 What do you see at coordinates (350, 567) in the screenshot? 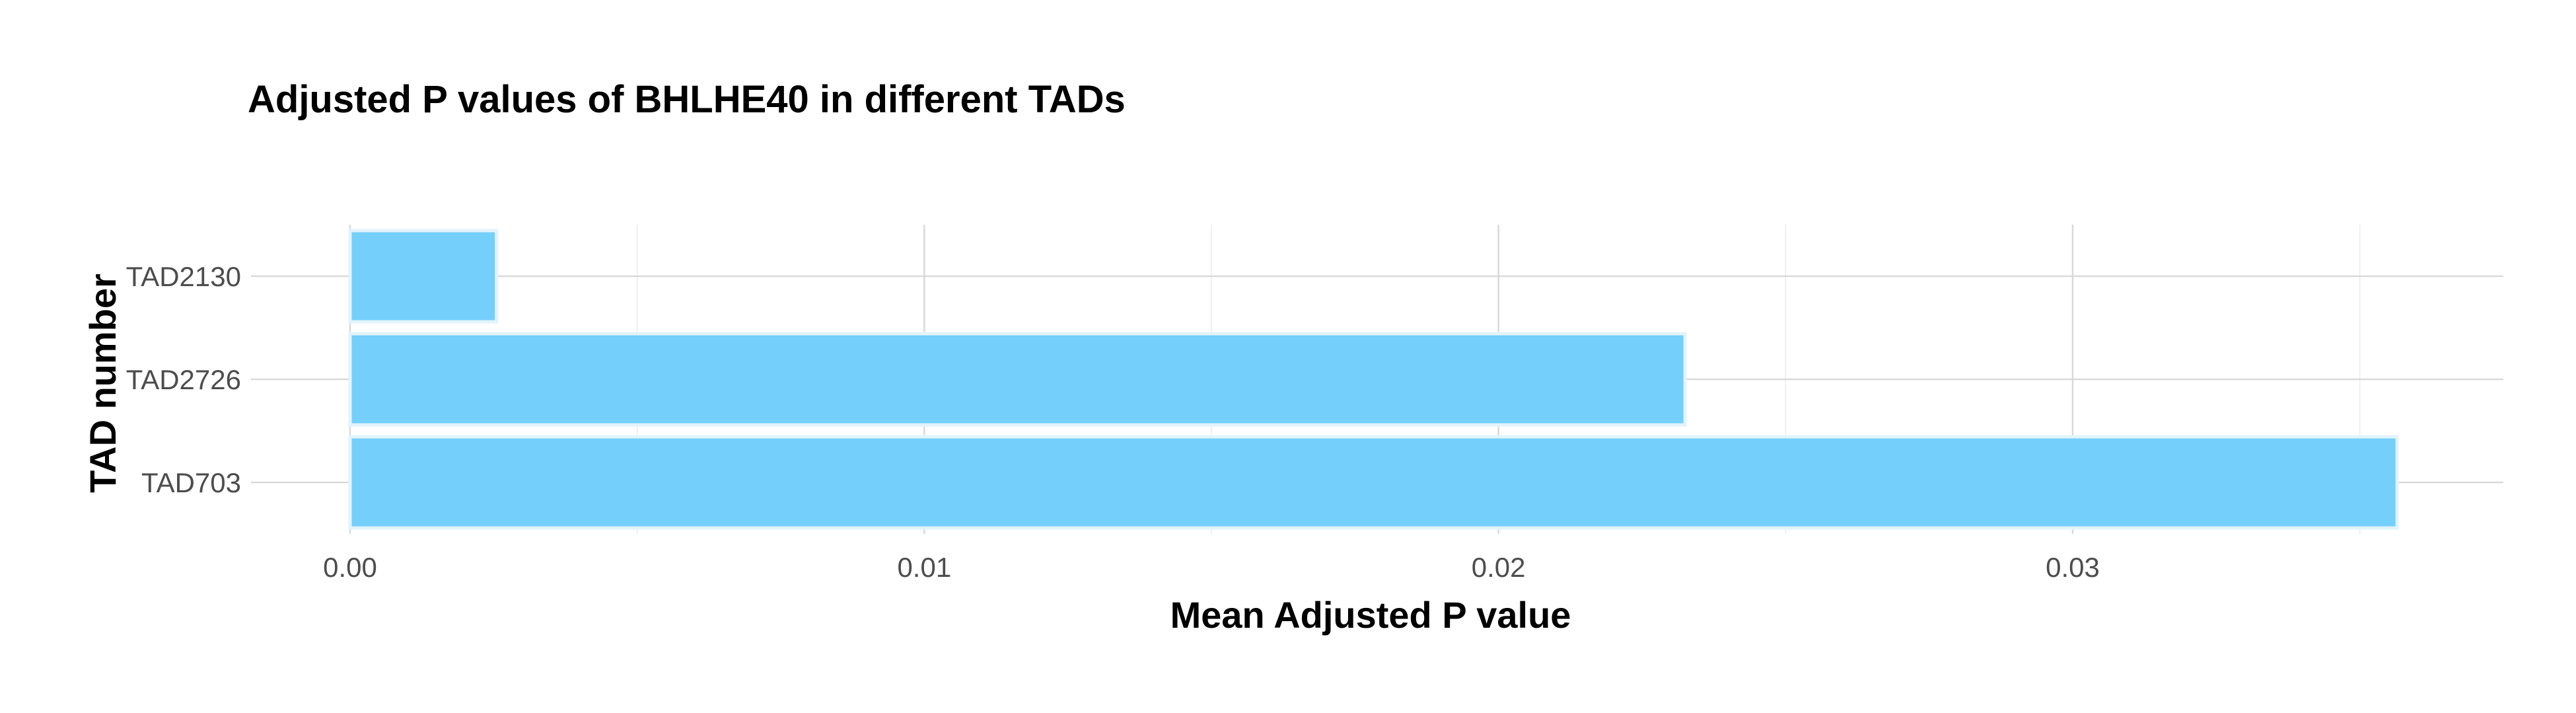
I see `x-tick-label: 0.00` at bounding box center [350, 567].